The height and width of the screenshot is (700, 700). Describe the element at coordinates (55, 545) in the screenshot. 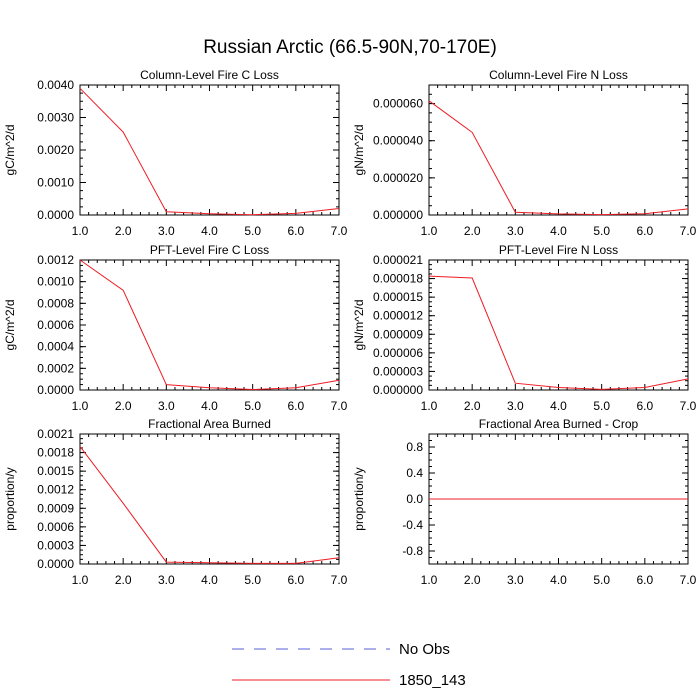

I see `y-tick-label: 0.0003` at that location.